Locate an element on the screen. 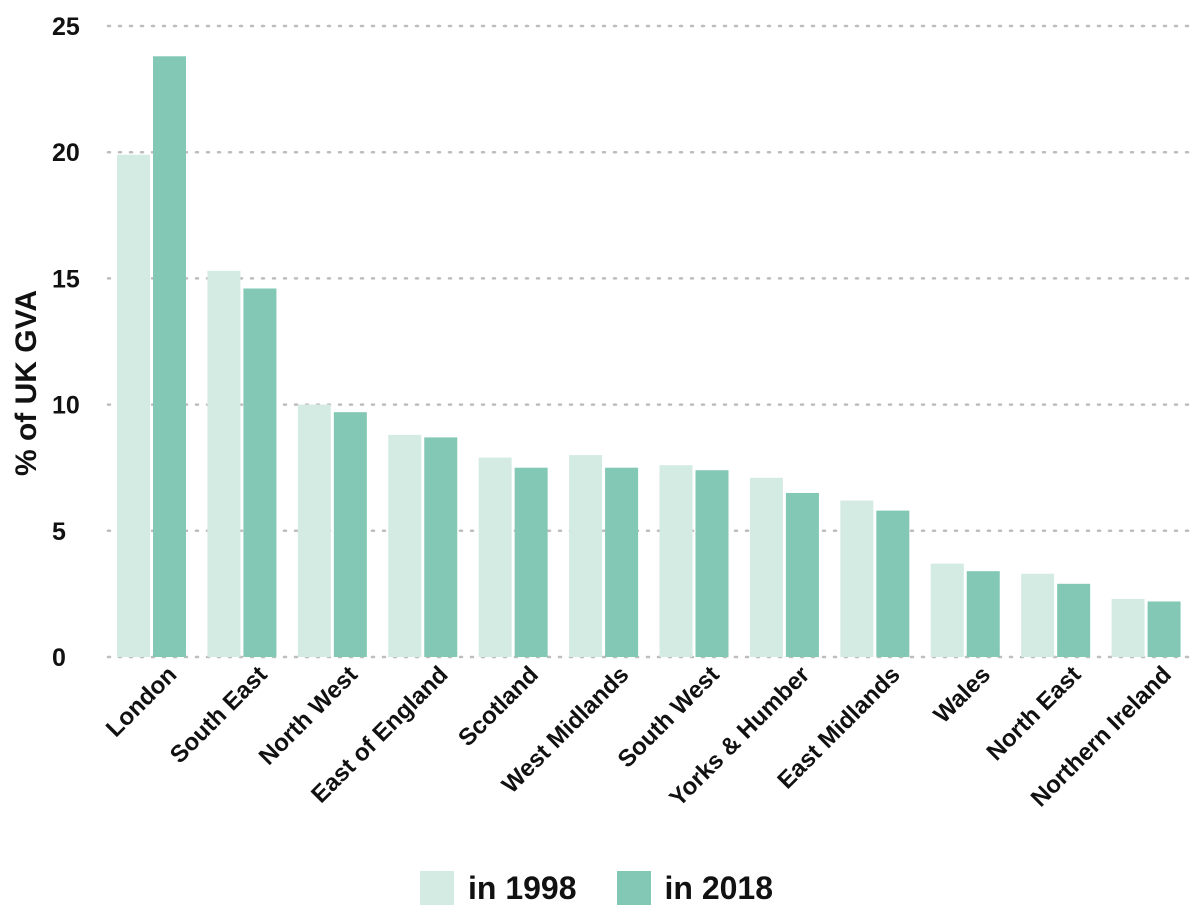  bar-south-west-2018 is located at coordinates (712, 563).